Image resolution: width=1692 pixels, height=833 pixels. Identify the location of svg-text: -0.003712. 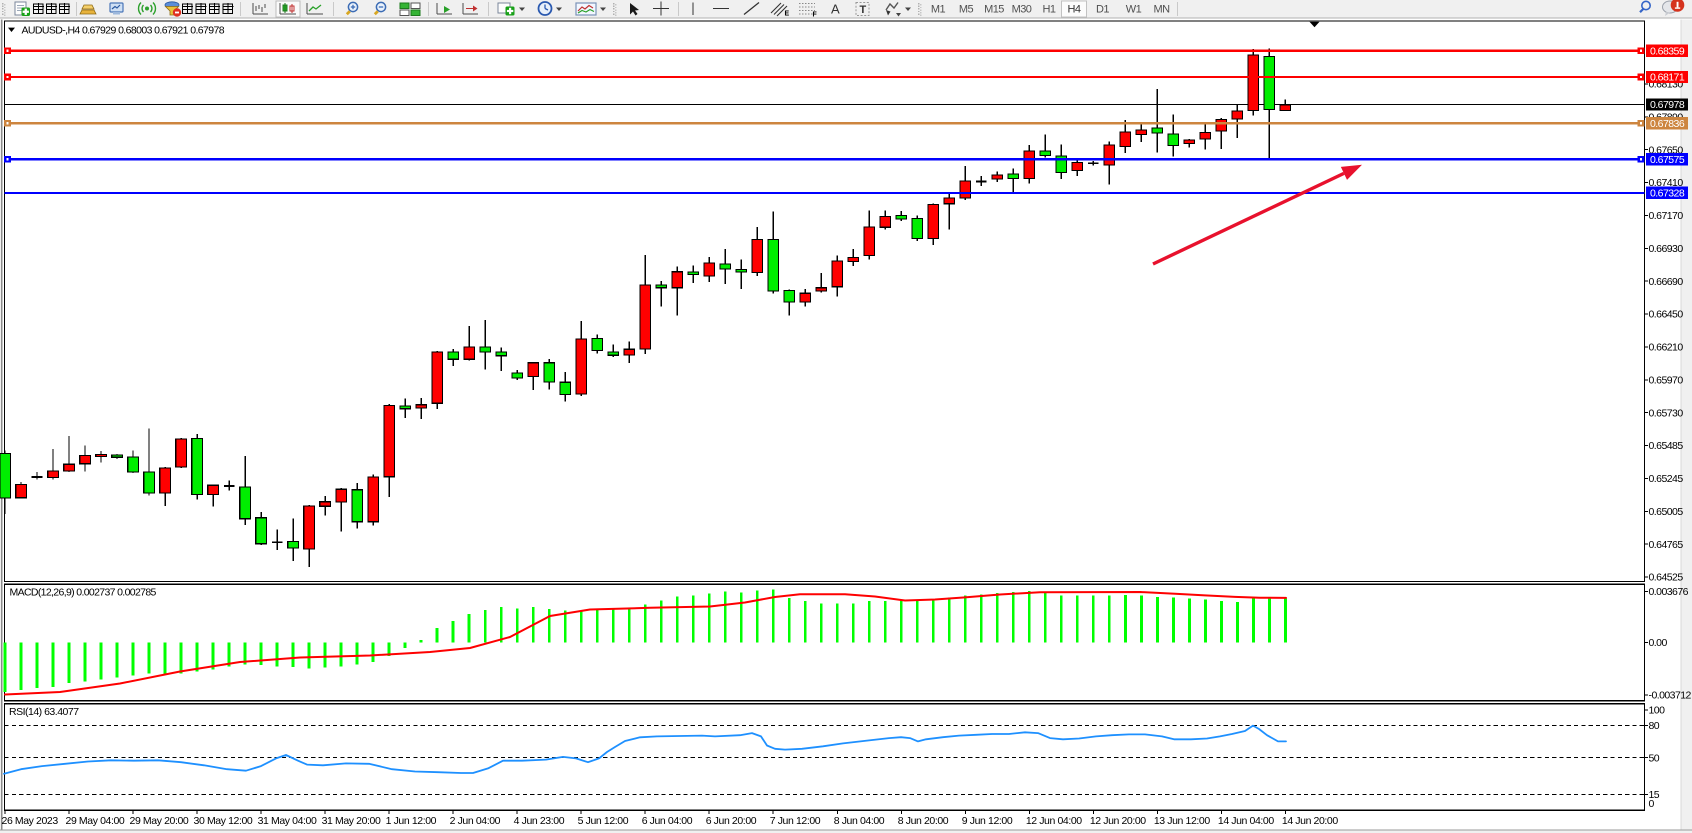
(1670, 695).